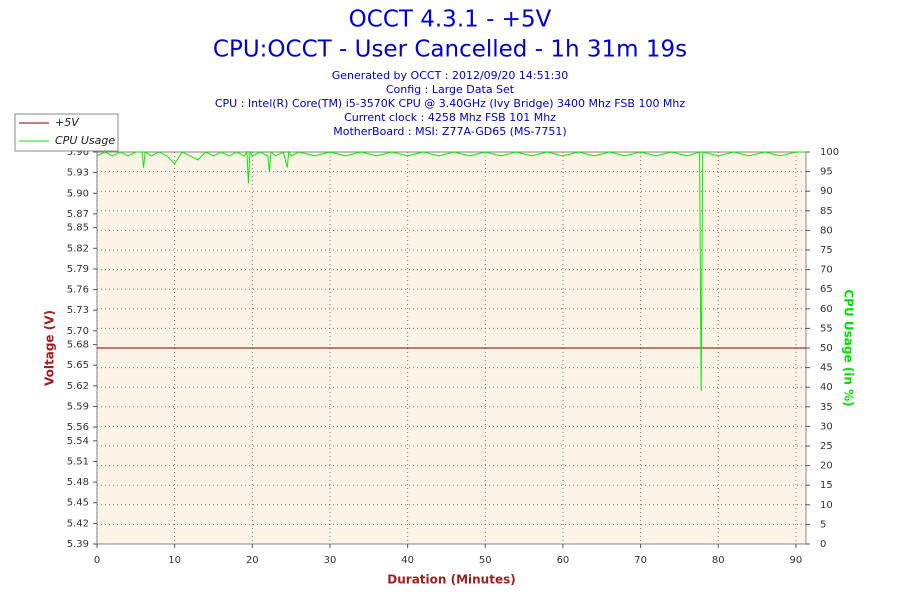 This screenshot has width=900, height=600. Describe the element at coordinates (826, 407) in the screenshot. I see `y2-tick-label: 35` at that location.